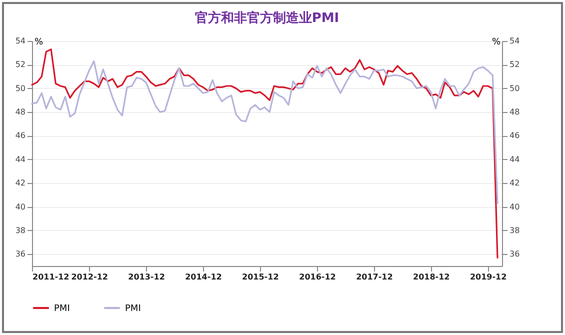  I want to click on y-axis-title: %, so click(39, 43).